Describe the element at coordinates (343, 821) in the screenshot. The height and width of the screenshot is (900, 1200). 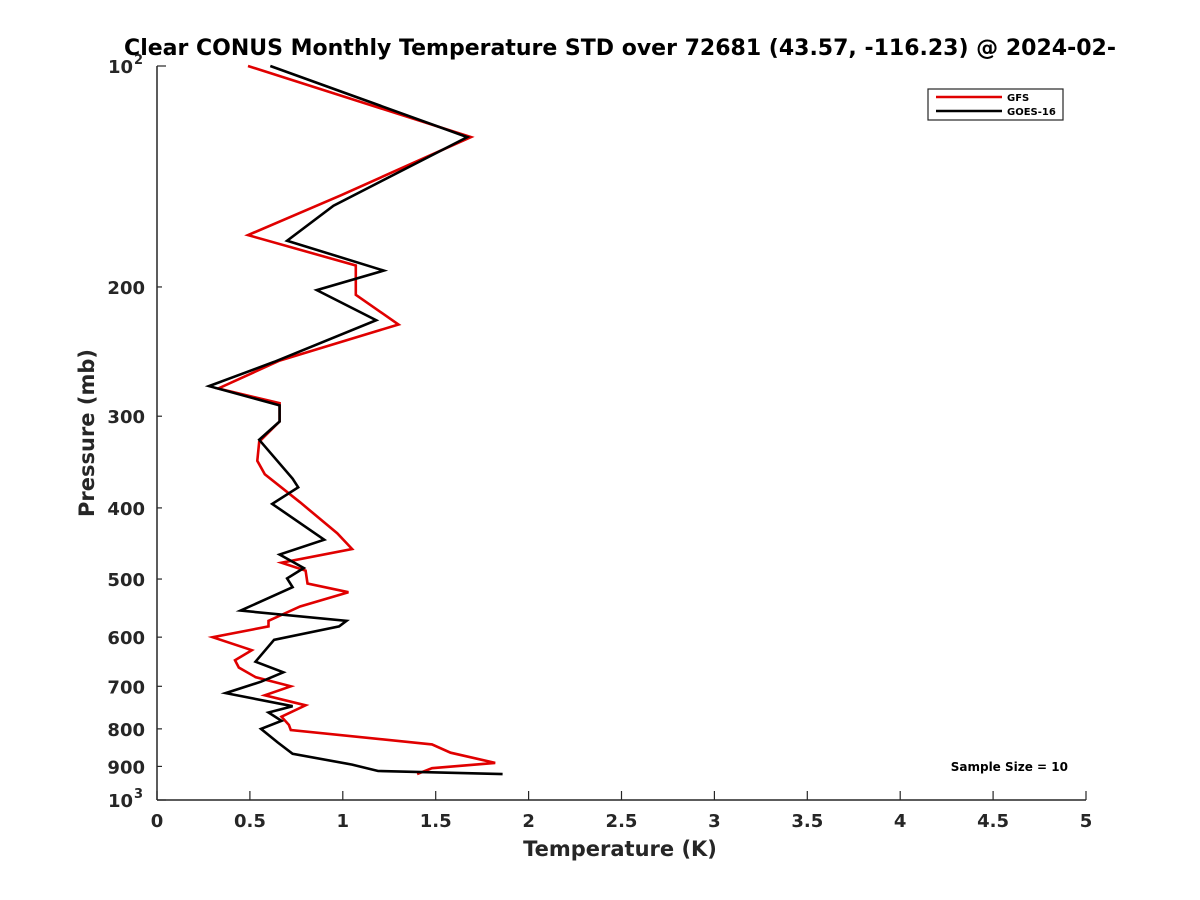
I see `x-tick-label: 1` at that location.